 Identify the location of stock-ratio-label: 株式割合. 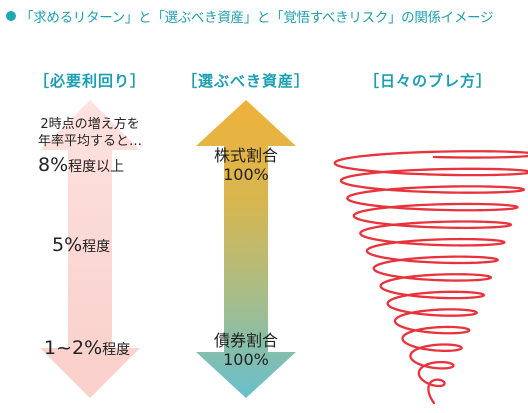
(245, 155).